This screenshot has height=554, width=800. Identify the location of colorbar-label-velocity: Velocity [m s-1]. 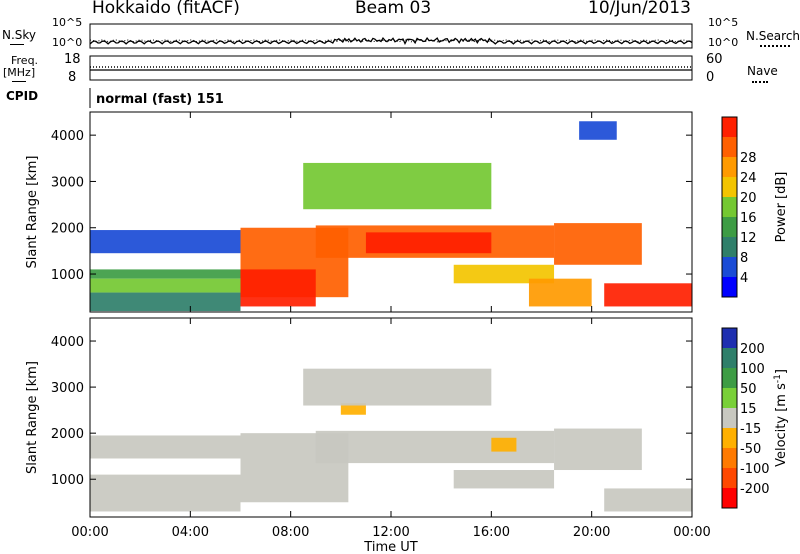
(781, 418).